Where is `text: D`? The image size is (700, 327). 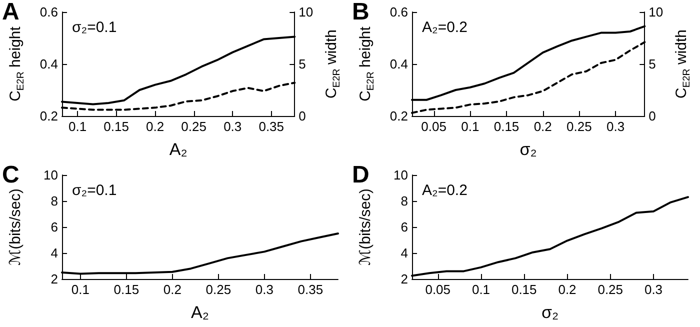
text: D is located at coordinates (361, 175).